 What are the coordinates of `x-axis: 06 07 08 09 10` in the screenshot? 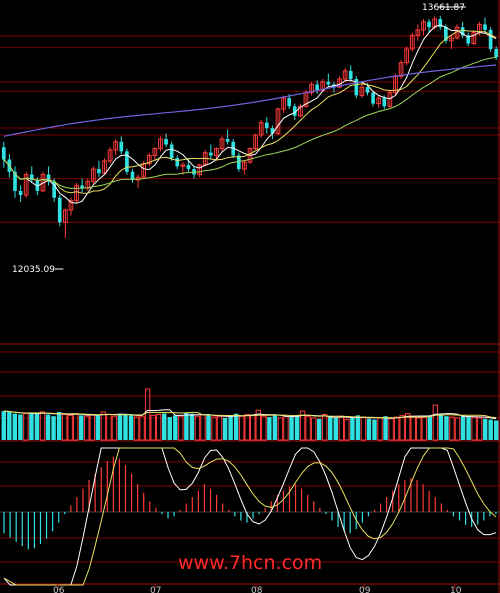 It's located at (257, 588).